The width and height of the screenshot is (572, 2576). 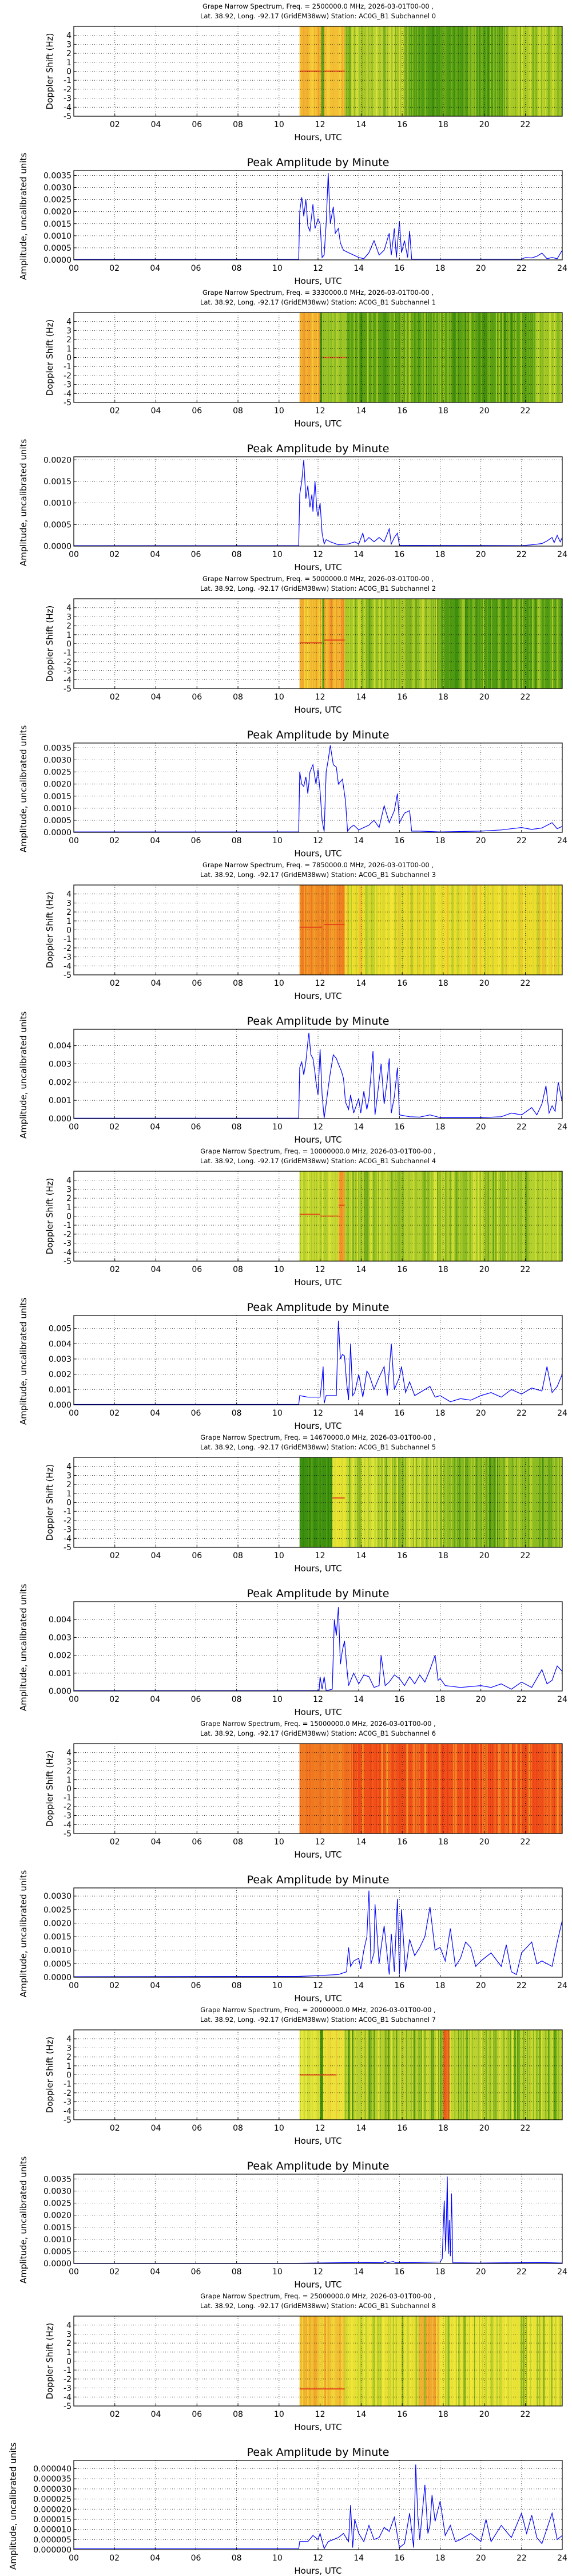 What do you see at coordinates (67, 376) in the screenshot?
I see `y-tick-label: -2` at bounding box center [67, 376].